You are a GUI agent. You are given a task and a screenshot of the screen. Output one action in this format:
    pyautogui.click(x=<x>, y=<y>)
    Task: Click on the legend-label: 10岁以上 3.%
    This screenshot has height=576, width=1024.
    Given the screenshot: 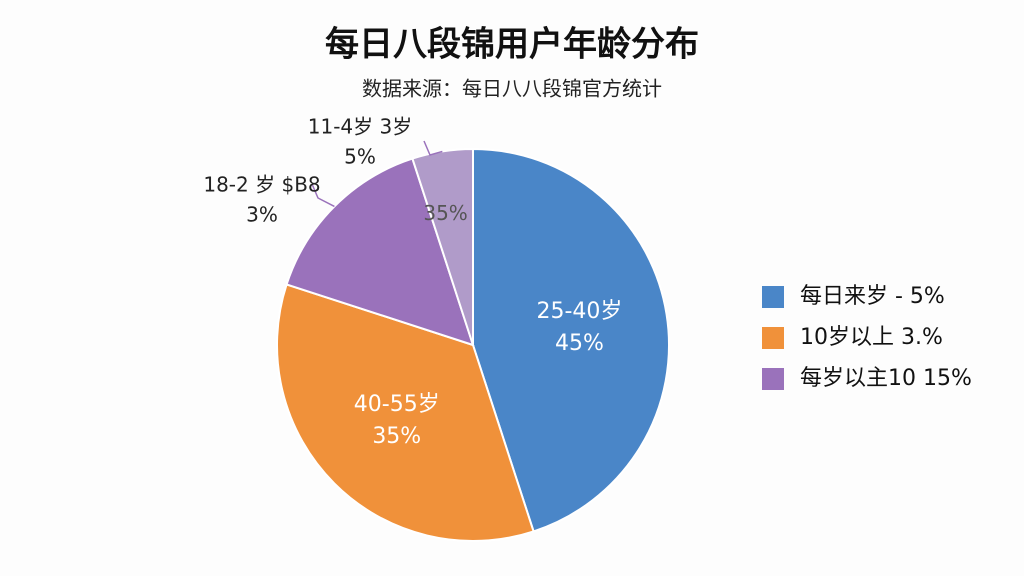 What is the action you would take?
    pyautogui.click(x=871, y=337)
    